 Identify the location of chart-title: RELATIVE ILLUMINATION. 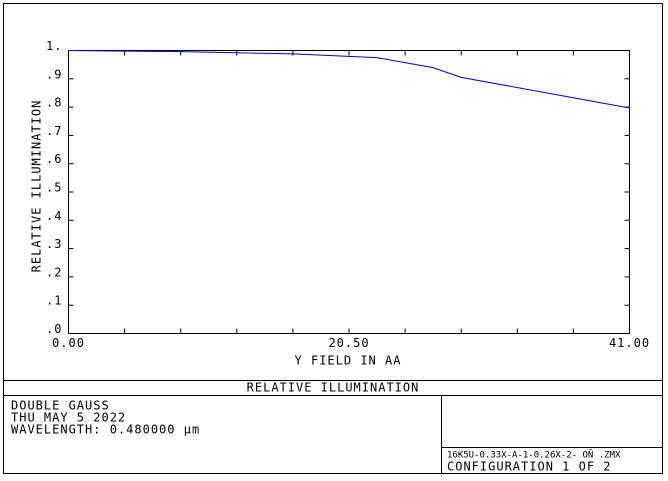
(333, 388).